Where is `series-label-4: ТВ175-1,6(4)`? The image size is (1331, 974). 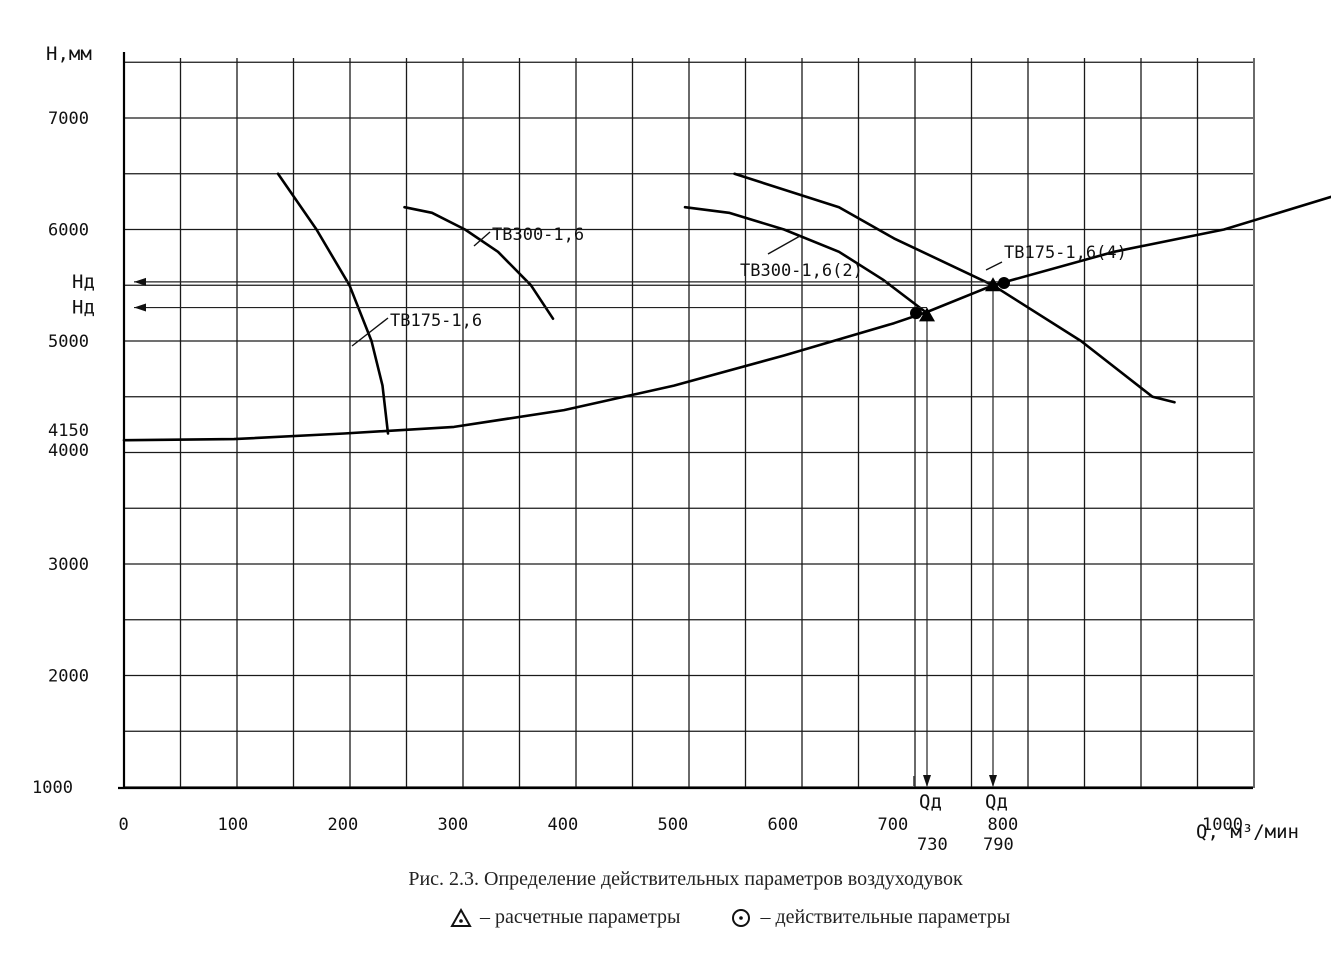 series-label-4: ТВ175-1,6(4) is located at coordinates (1065, 253).